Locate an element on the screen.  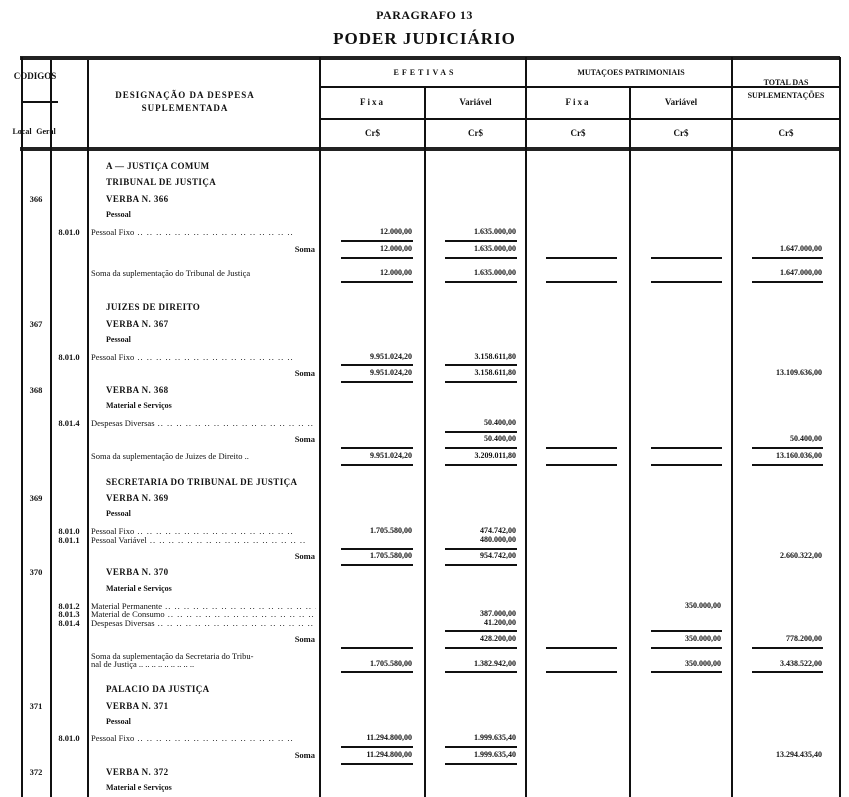
subheader-rule is located at coordinates (580, 119).